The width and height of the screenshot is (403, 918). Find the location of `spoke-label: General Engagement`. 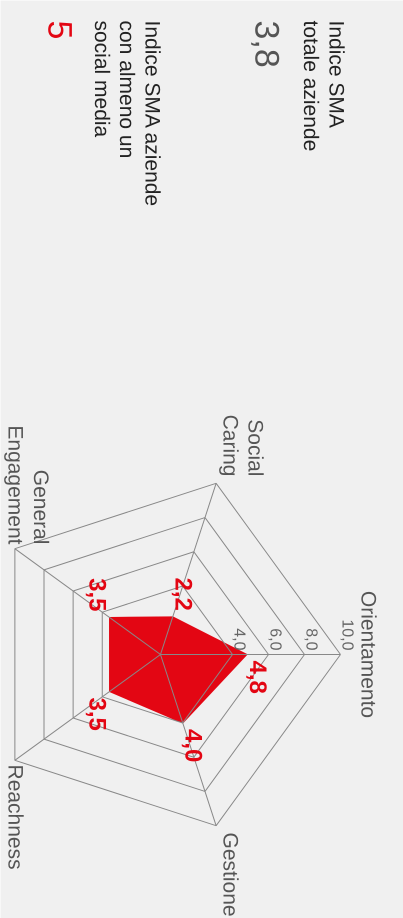

spoke-label: General Engagement is located at coordinates (28, 485).